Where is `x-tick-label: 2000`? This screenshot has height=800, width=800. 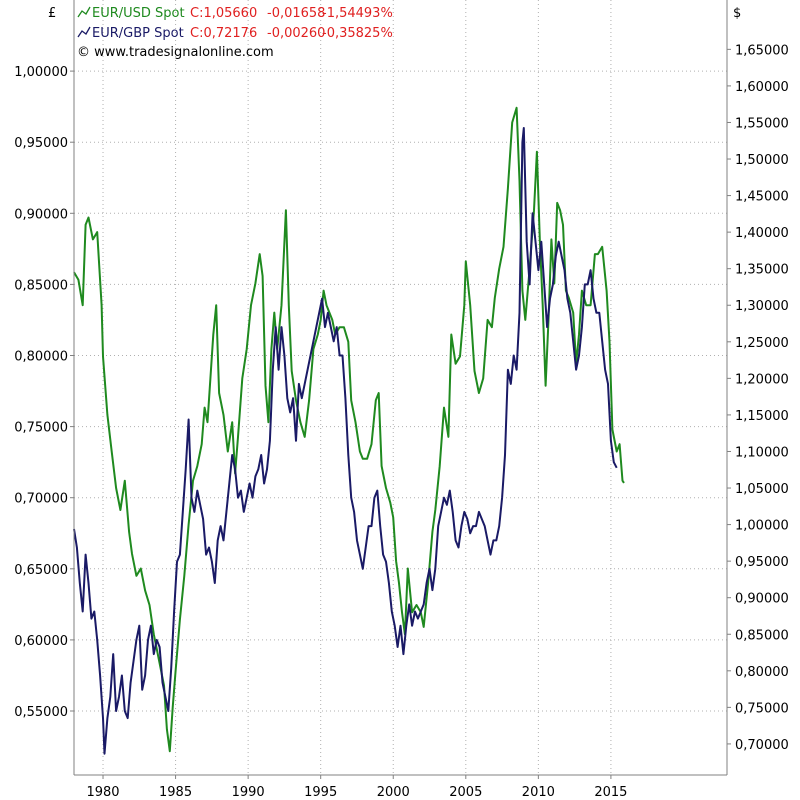
x-tick-label: 2000 is located at coordinates (393, 792).